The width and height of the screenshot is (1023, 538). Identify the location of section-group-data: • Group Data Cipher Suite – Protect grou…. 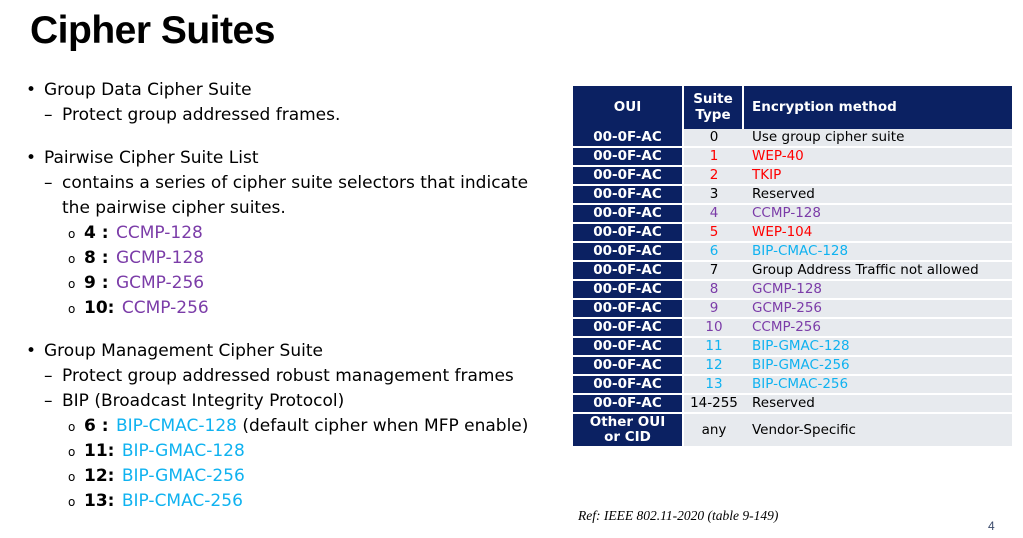
(303, 103).